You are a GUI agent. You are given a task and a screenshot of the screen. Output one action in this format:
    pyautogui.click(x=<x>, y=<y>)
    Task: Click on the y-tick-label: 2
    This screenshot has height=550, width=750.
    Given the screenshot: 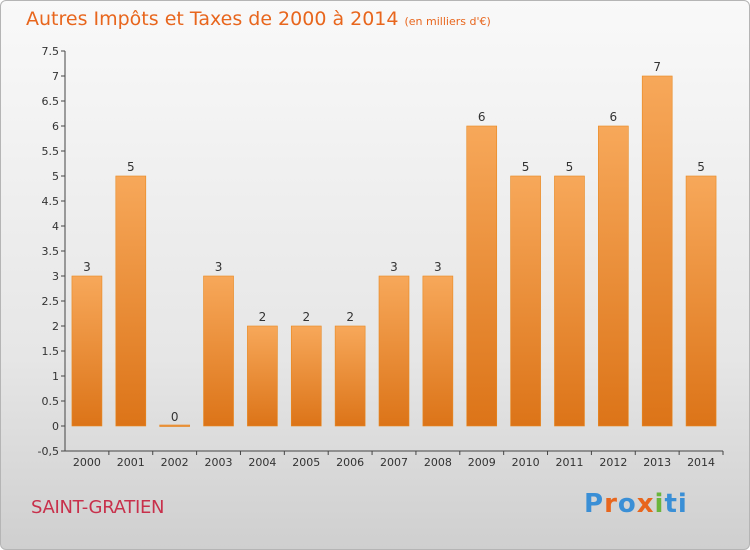 What is the action you would take?
    pyautogui.click(x=55, y=326)
    